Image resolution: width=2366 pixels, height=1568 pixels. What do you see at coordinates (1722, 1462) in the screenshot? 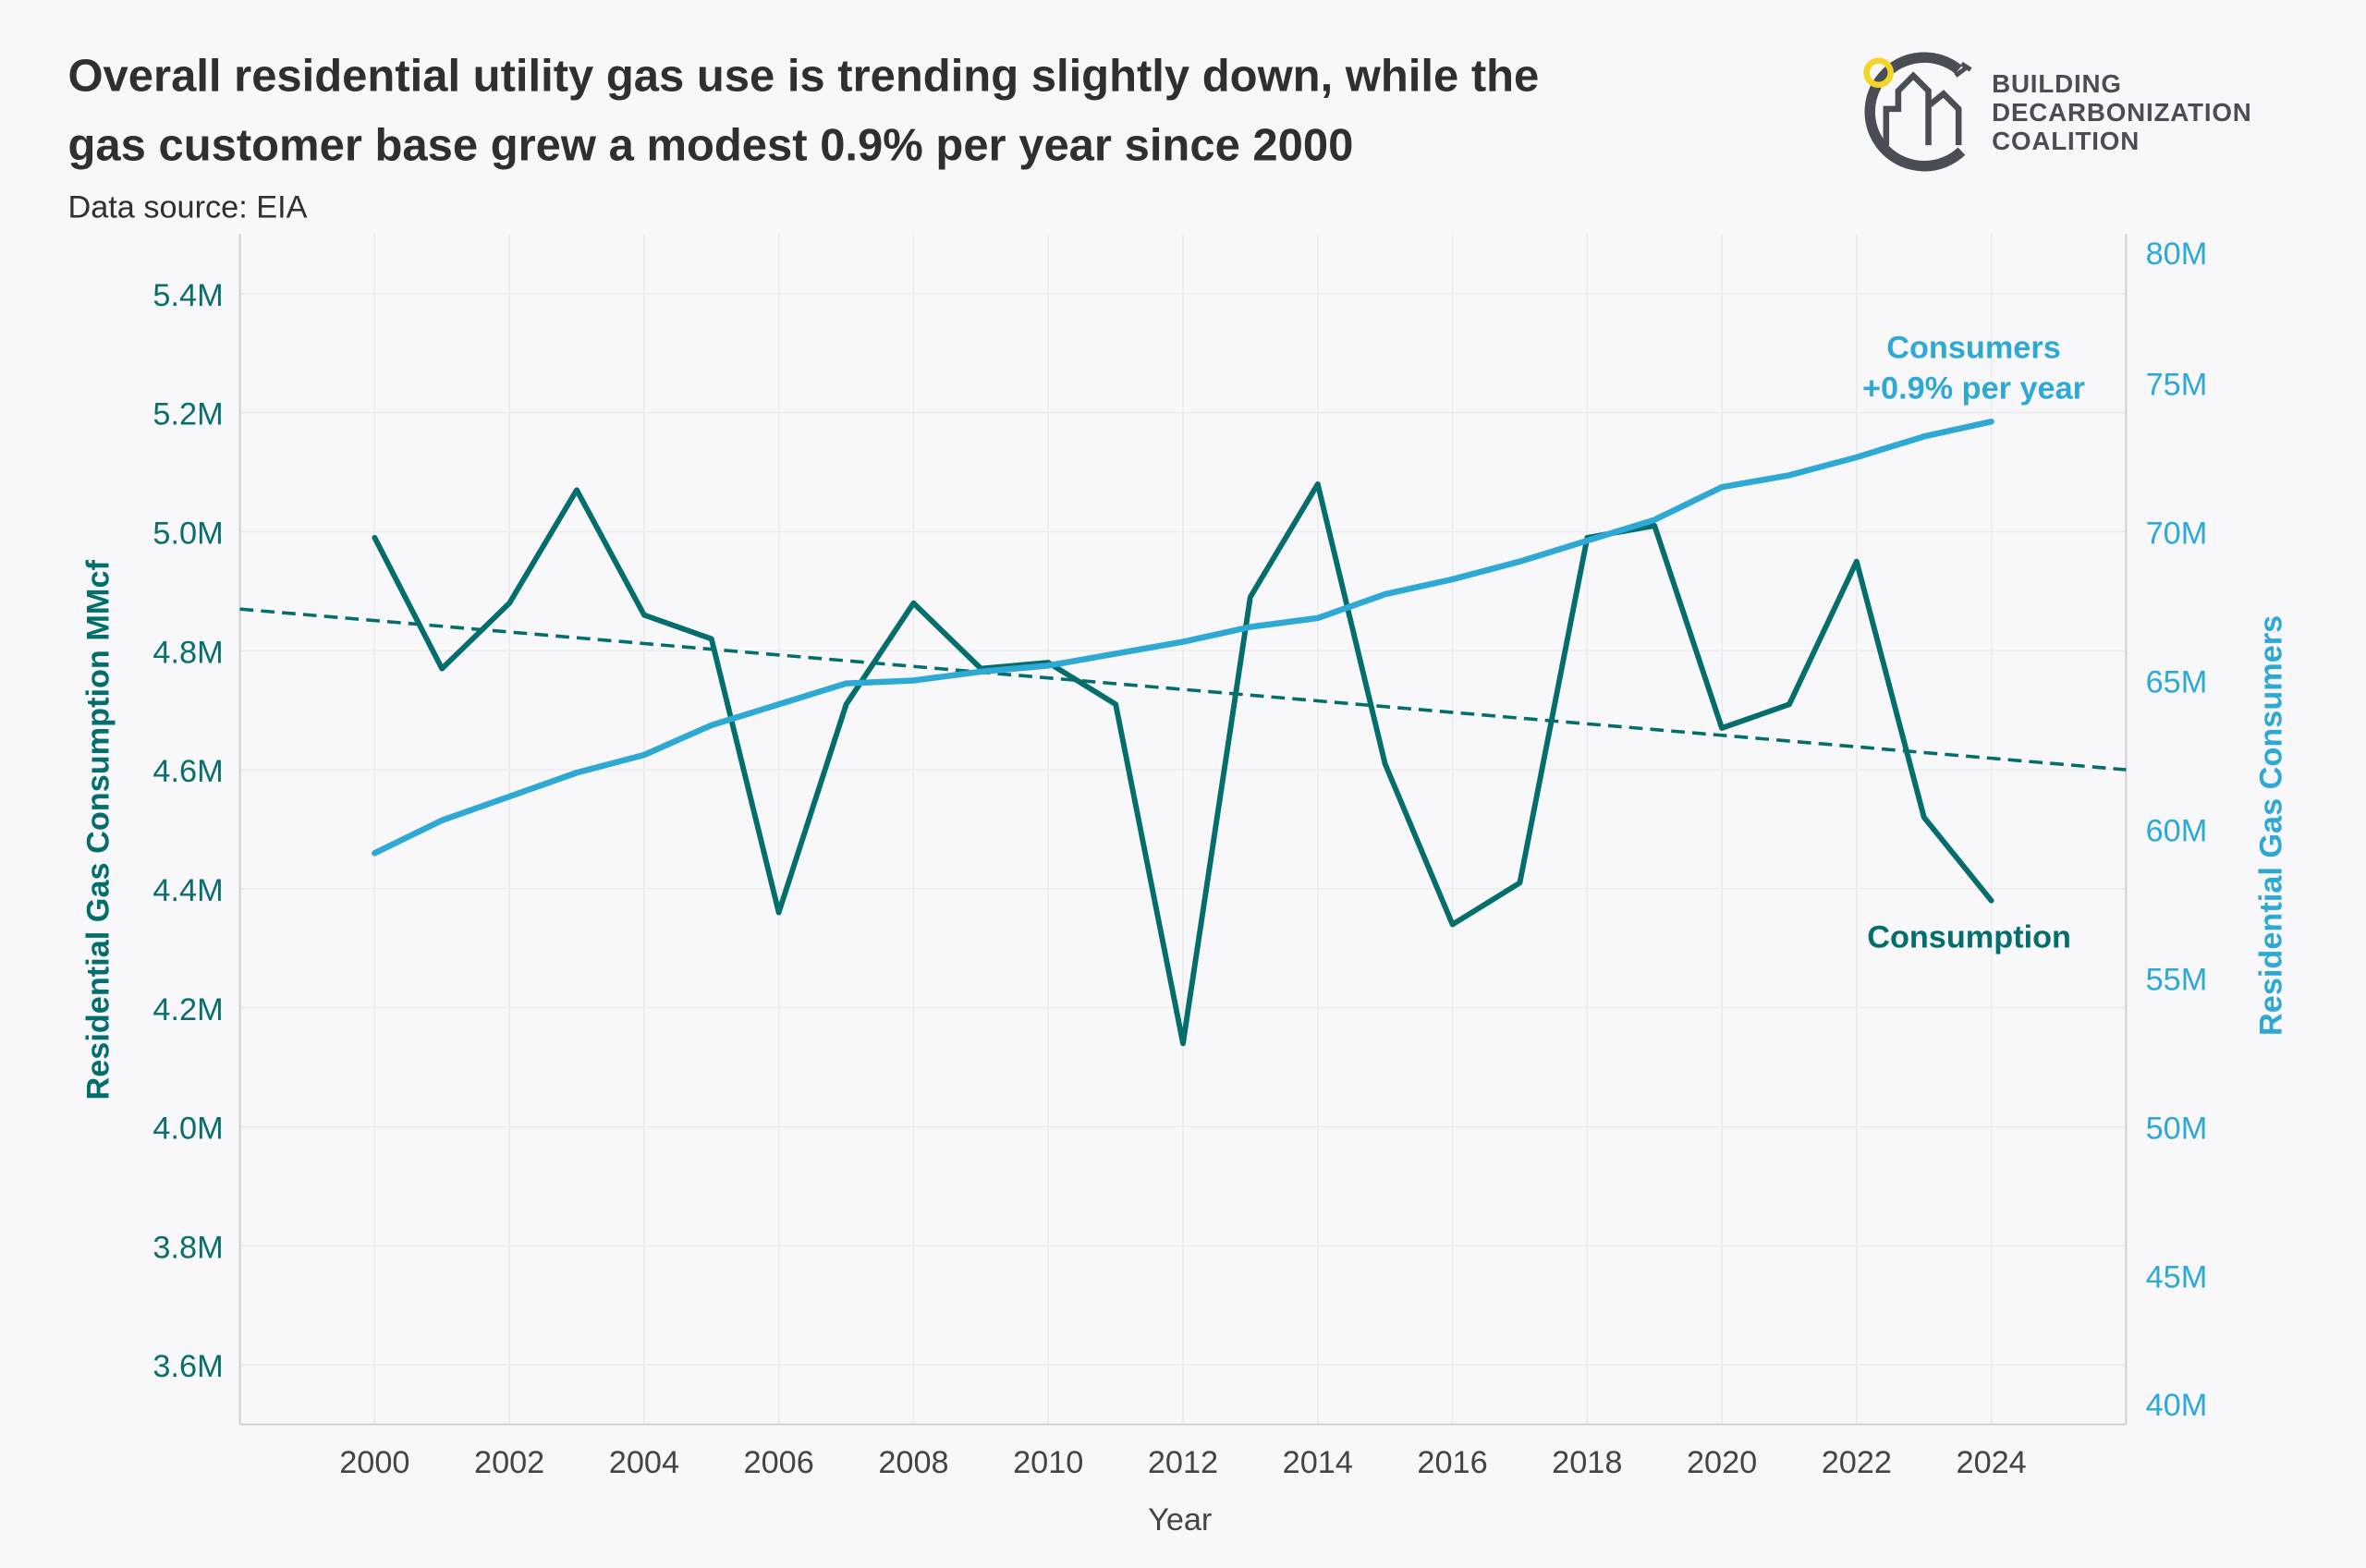
I see `x-tick-label: 2020` at bounding box center [1722, 1462].